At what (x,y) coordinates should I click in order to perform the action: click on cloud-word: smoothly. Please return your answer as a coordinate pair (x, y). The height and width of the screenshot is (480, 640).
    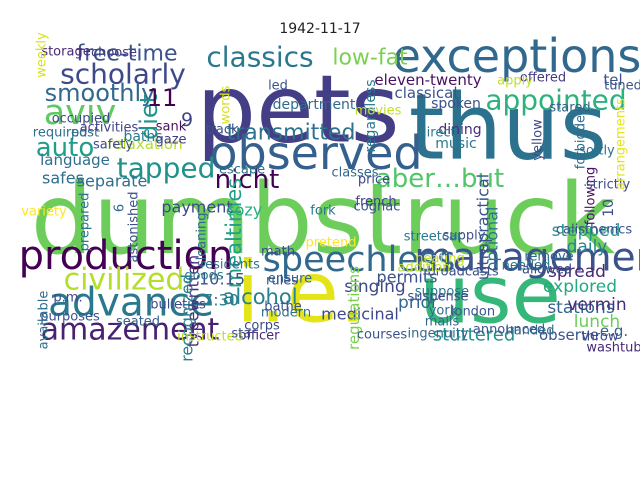
    Looking at the image, I should click on (100, 93).